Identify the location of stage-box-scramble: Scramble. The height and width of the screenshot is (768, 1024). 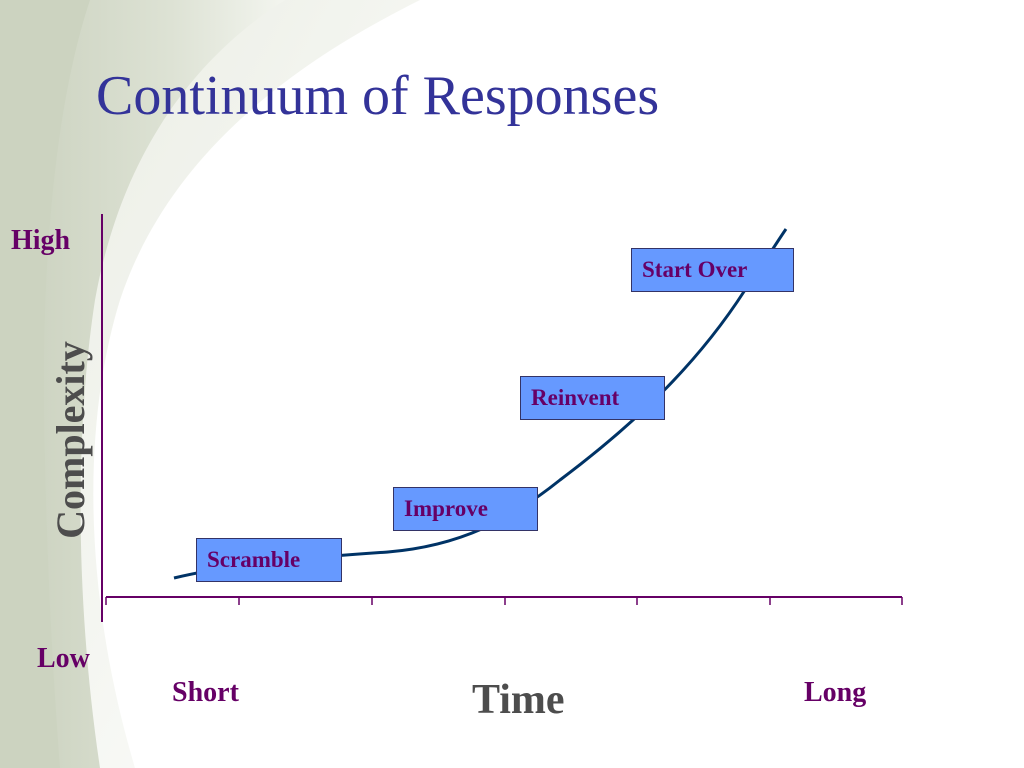
(269, 560).